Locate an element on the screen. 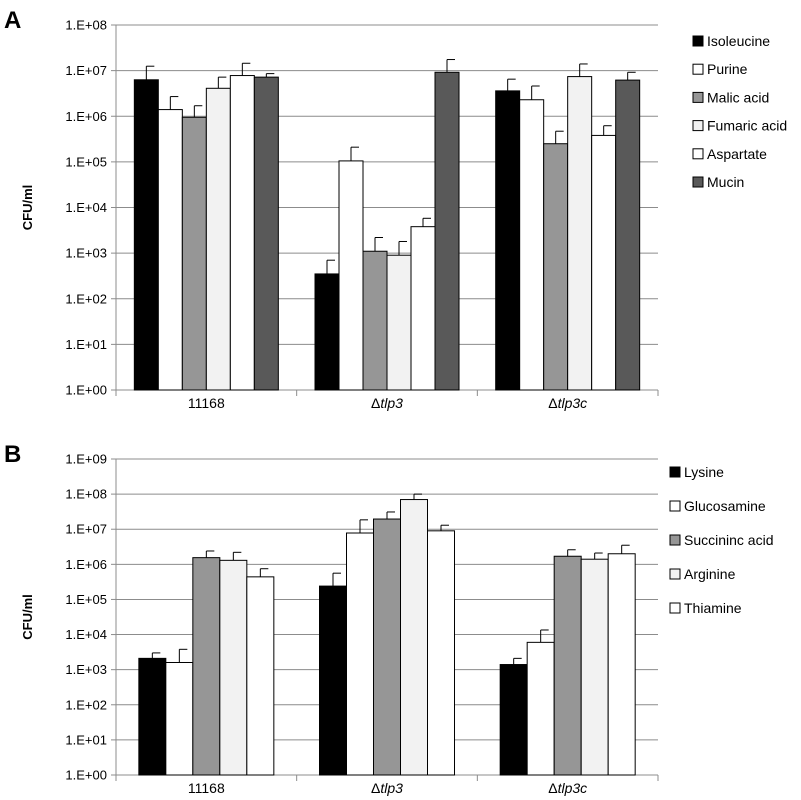 The image size is (801, 800). y-tick-label: 1.E+09 is located at coordinates (86, 459).